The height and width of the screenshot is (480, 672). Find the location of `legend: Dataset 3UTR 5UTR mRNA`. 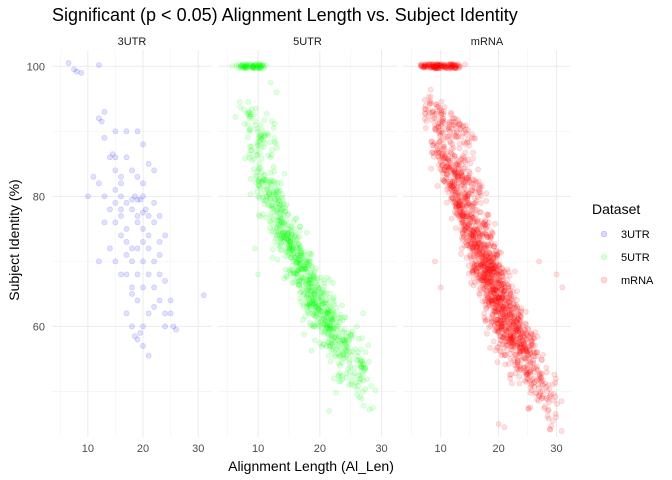

legend: Dataset 3UTR 5UTR mRNA is located at coordinates (623, 244).